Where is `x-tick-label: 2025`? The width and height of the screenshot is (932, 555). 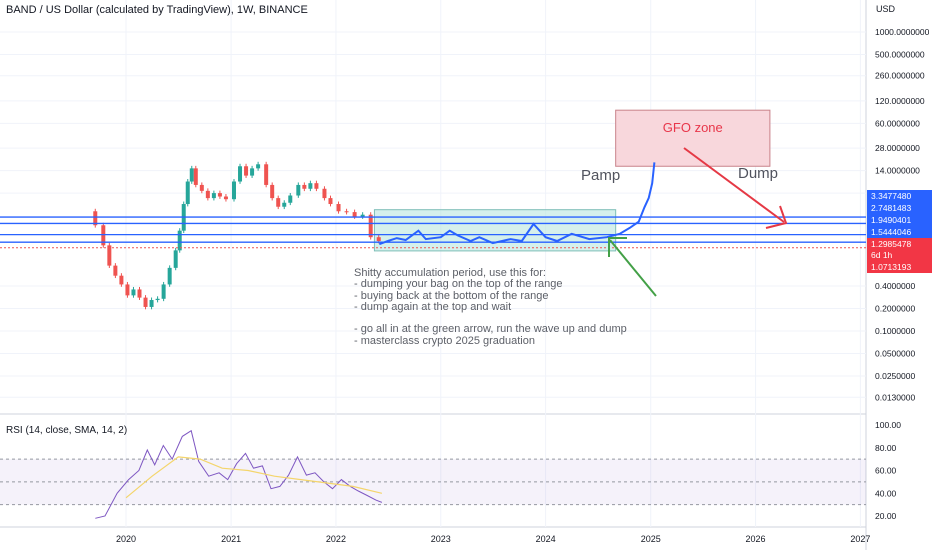
x-tick-label: 2025 is located at coordinates (651, 539).